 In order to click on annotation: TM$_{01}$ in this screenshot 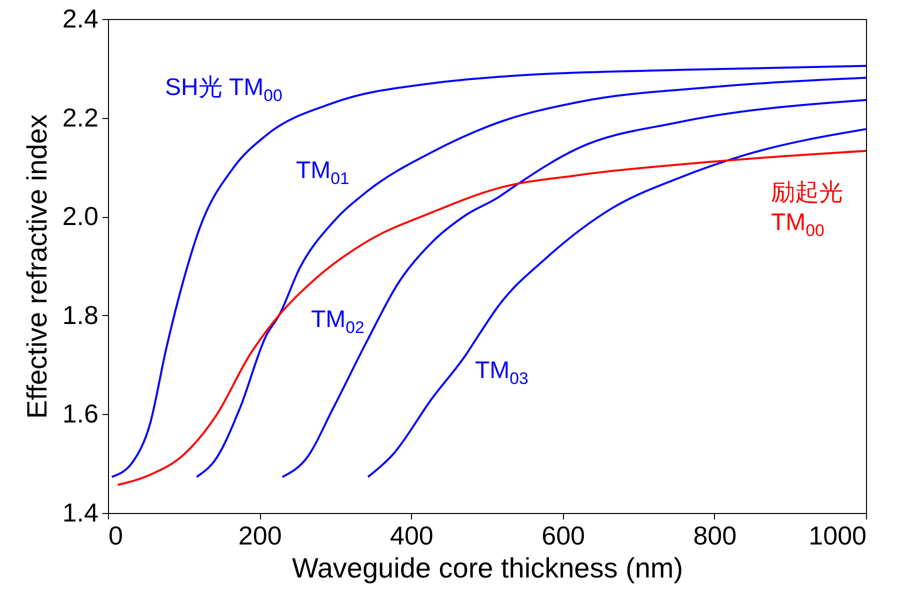, I will do `click(323, 173)`.